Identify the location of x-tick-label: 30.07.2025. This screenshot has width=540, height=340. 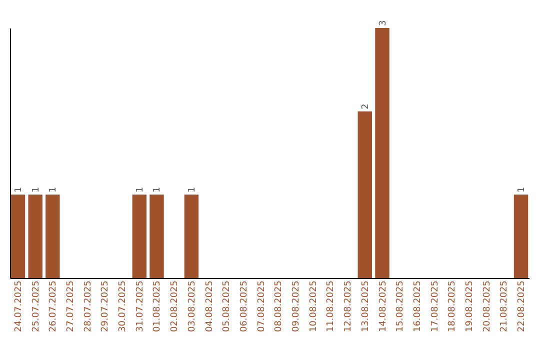
(123, 306).